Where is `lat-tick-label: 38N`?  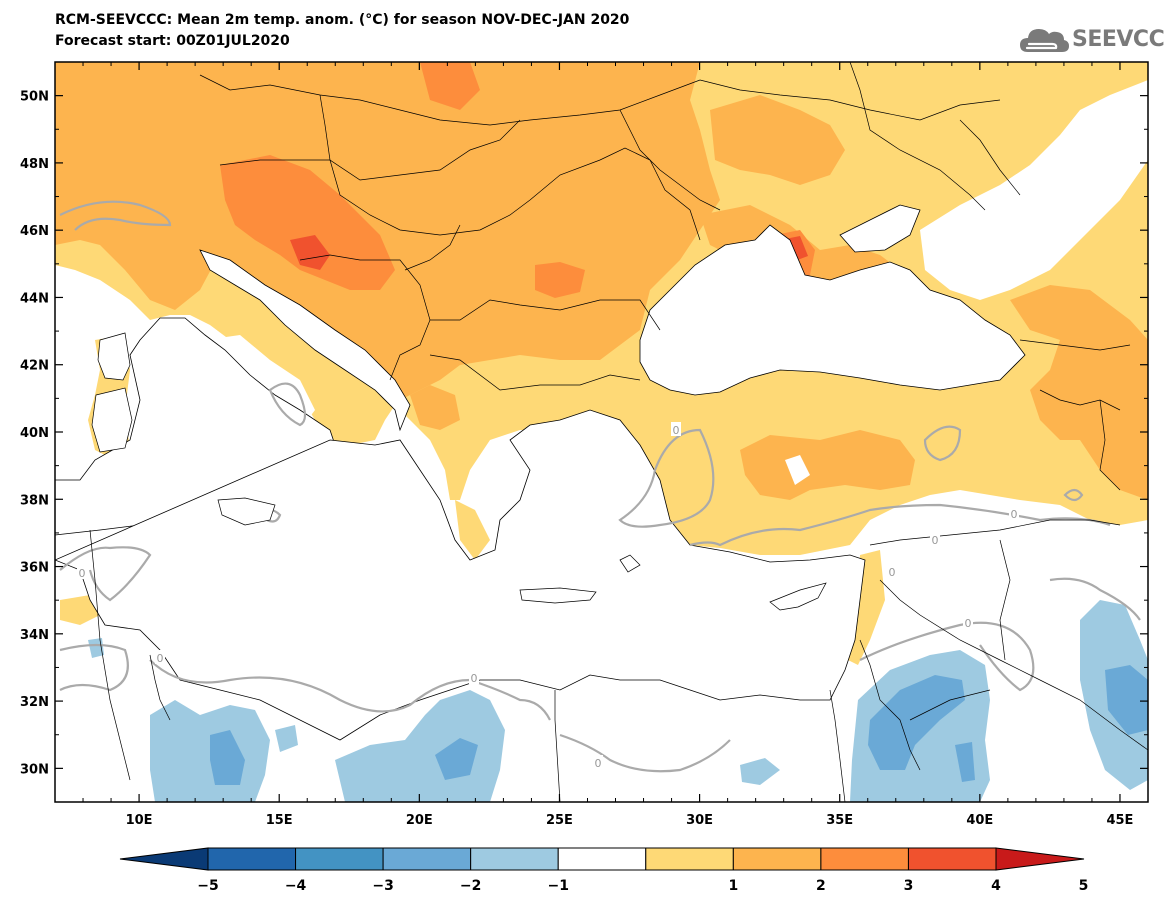
lat-tick-label: 38N is located at coordinates (34, 500).